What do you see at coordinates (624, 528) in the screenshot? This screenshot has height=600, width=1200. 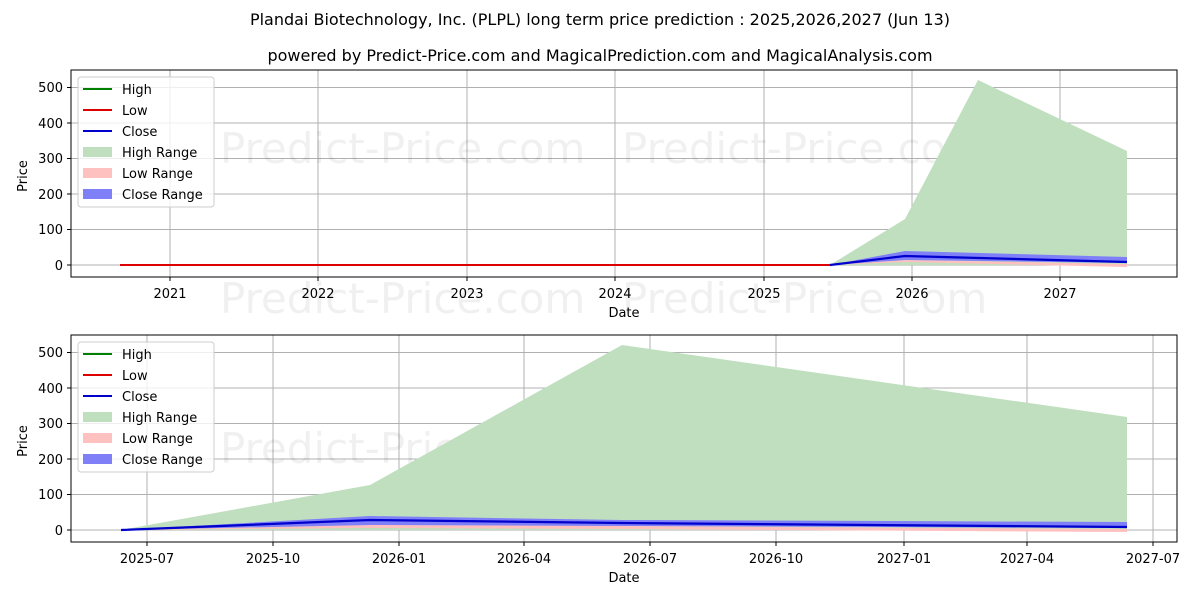 I see `bottom-low-range-area` at bounding box center [624, 528].